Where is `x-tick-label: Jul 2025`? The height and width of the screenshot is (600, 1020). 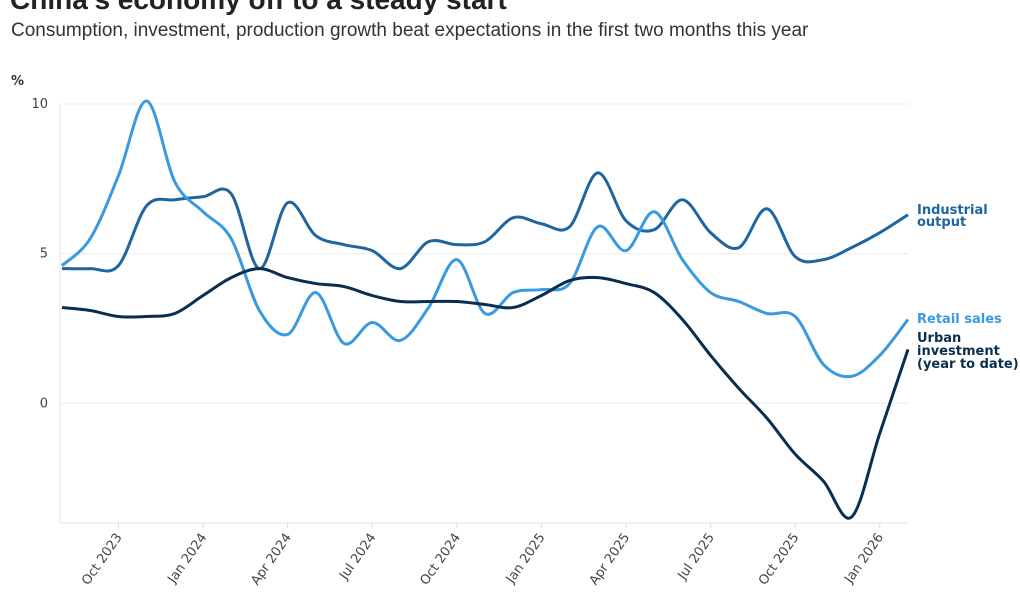
x-tick-label: Jul 2025 is located at coordinates (696, 557).